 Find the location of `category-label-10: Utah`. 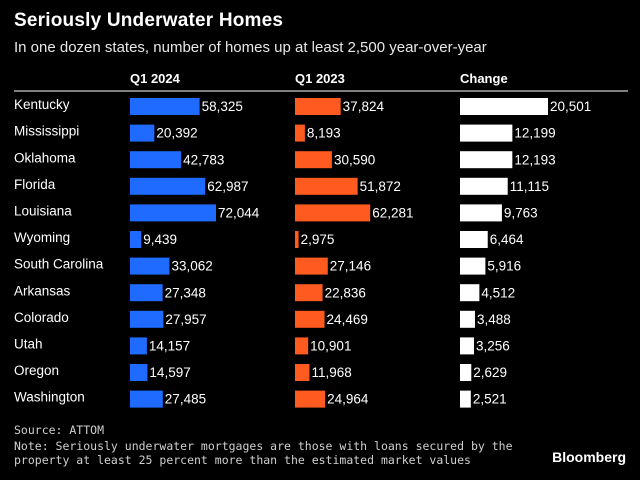

category-label-10: Utah is located at coordinates (28, 343).